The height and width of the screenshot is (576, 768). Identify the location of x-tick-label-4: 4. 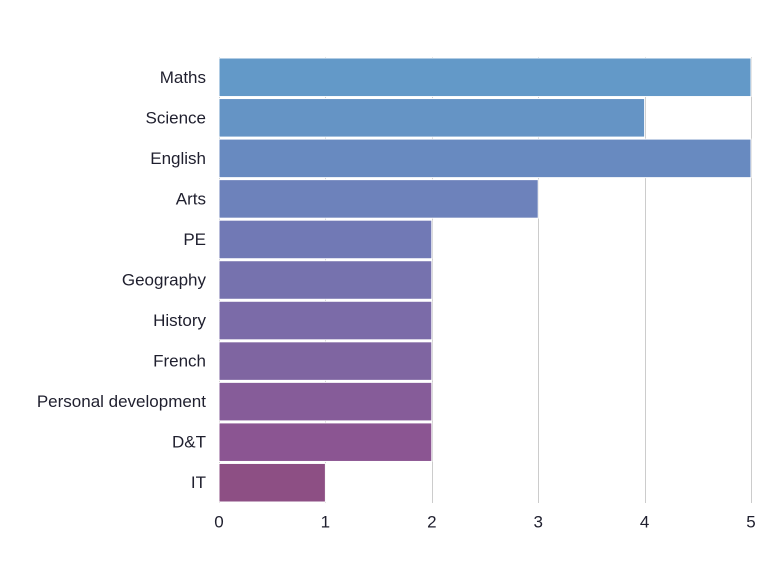
(644, 522).